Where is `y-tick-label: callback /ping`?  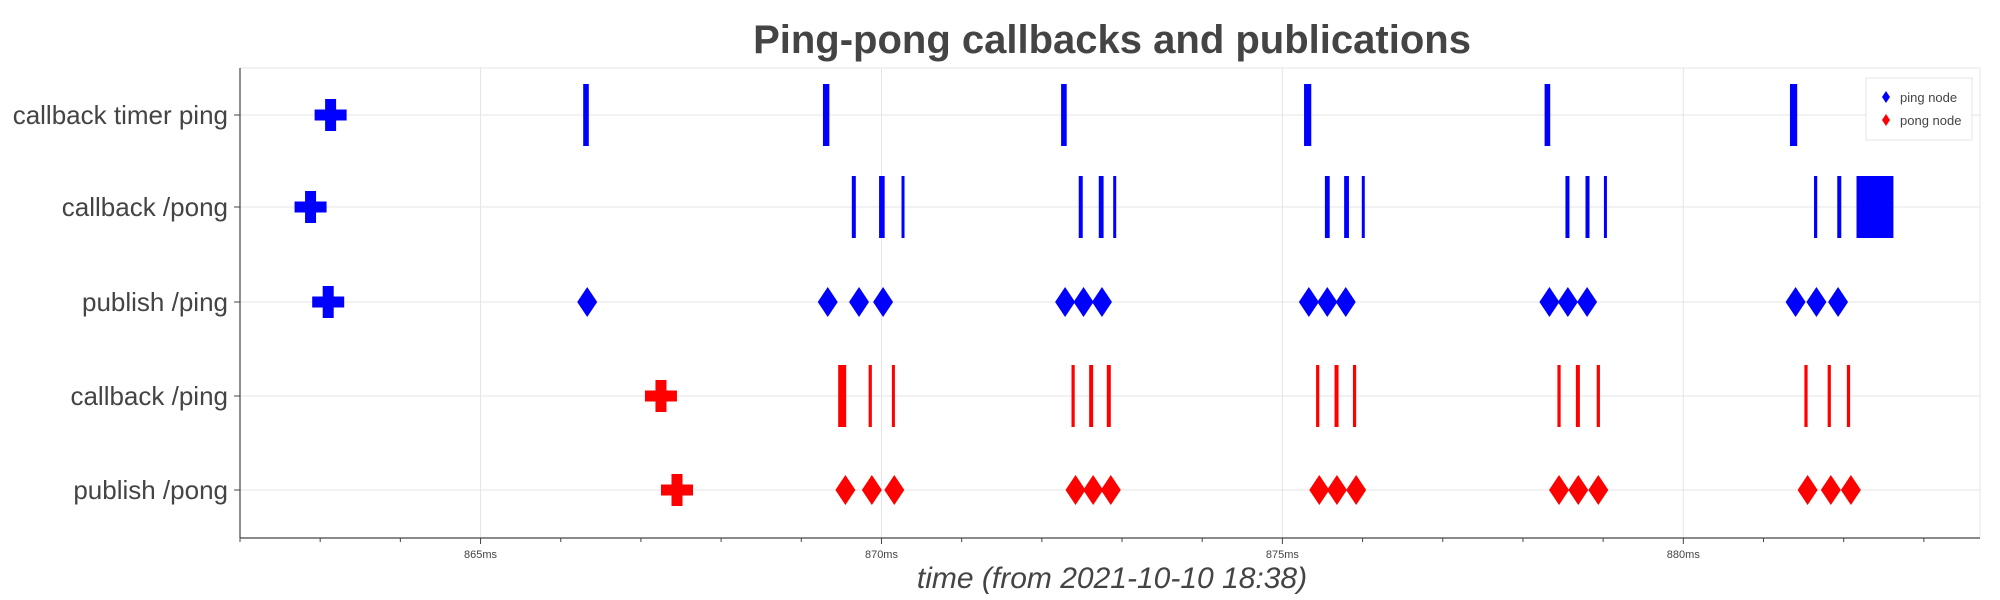 y-tick-label: callback /ping is located at coordinates (149, 396).